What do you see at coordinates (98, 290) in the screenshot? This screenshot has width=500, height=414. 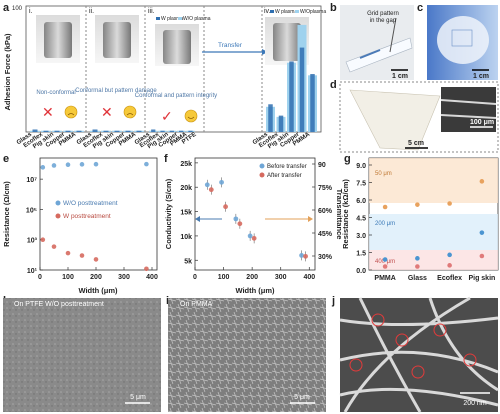 I see `panel-e-xlabel: Width (μm)` at bounding box center [98, 290].